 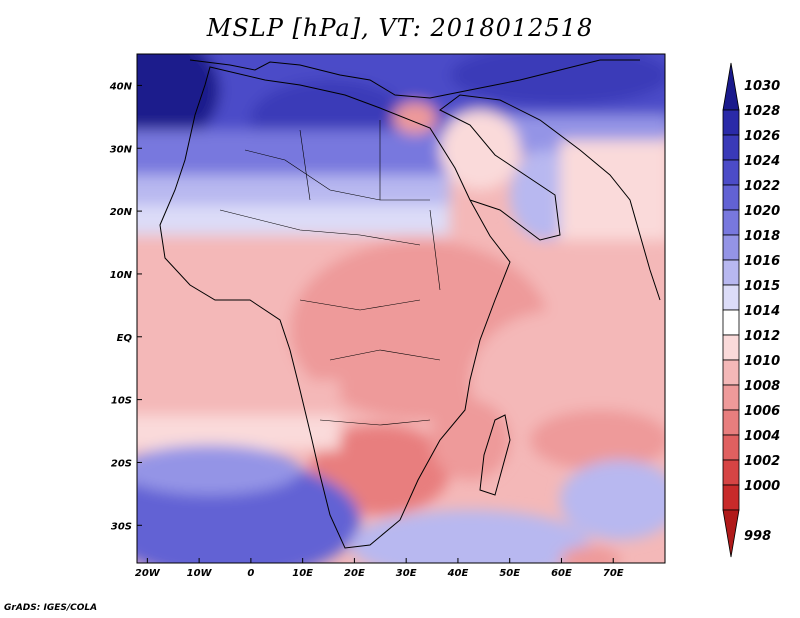 I want to click on colorbar-label: 1026, so click(x=762, y=136).